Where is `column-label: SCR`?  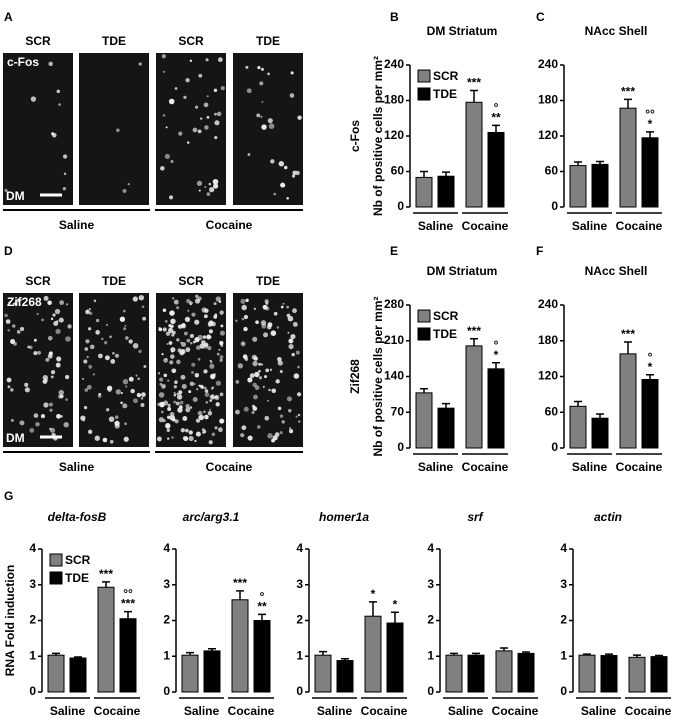
column-label: SCR is located at coordinates (191, 41).